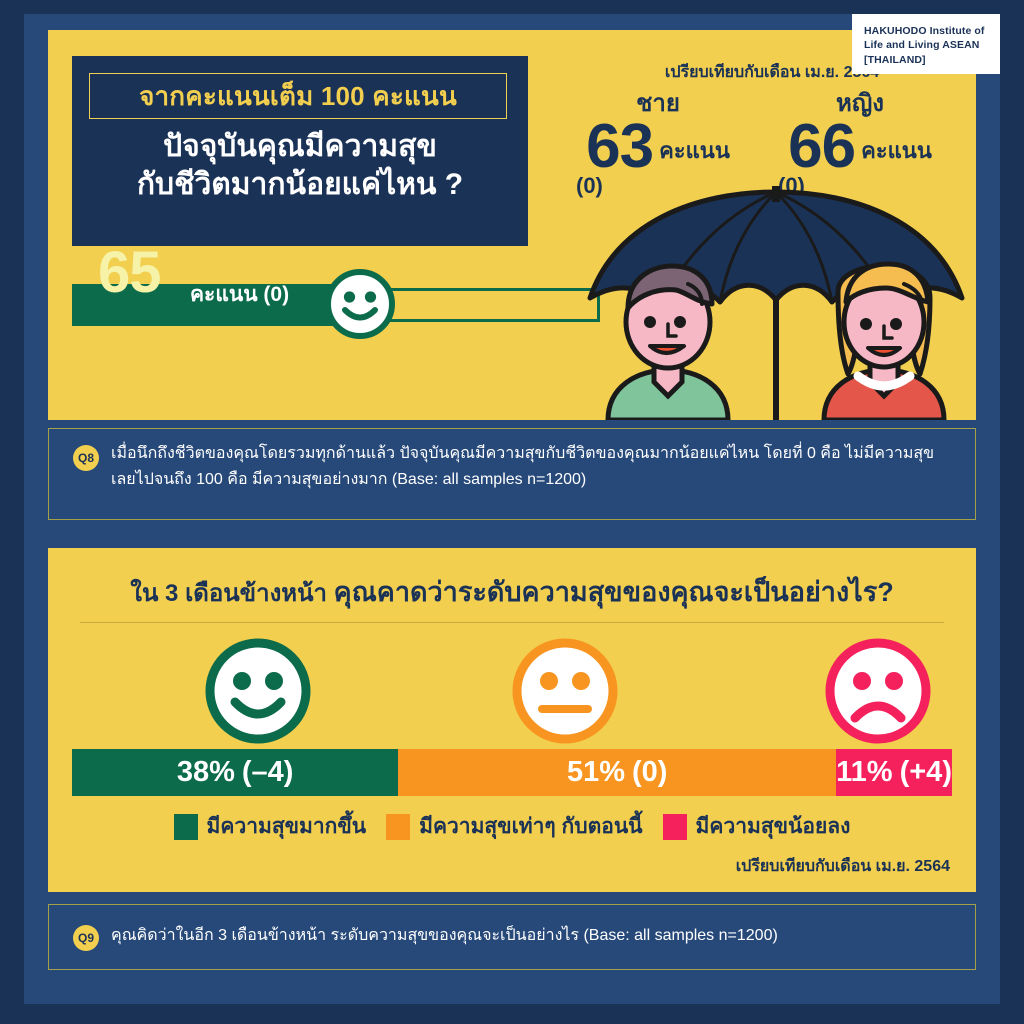  I want to click on logo-line-1: HAKUHODO Institute of, so click(924, 31).